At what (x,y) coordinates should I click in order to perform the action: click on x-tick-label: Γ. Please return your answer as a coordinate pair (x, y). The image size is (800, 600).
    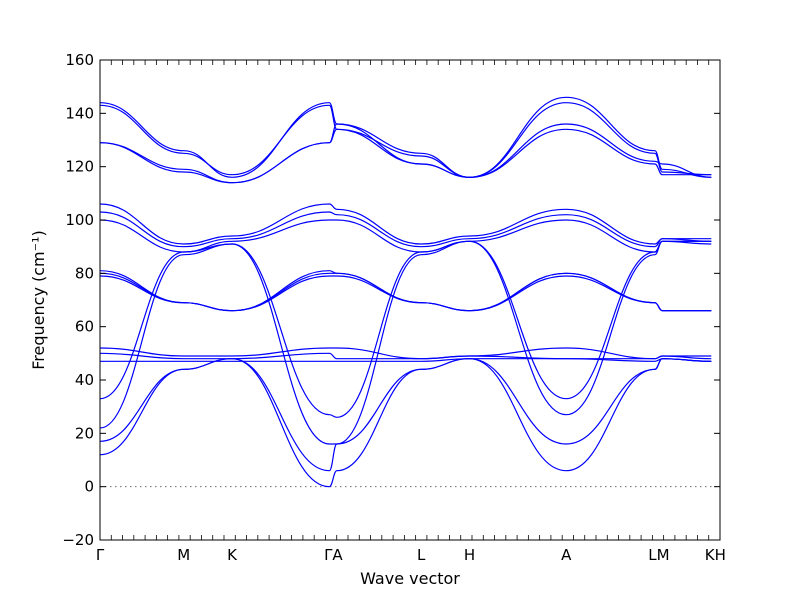
    Looking at the image, I should click on (100, 555).